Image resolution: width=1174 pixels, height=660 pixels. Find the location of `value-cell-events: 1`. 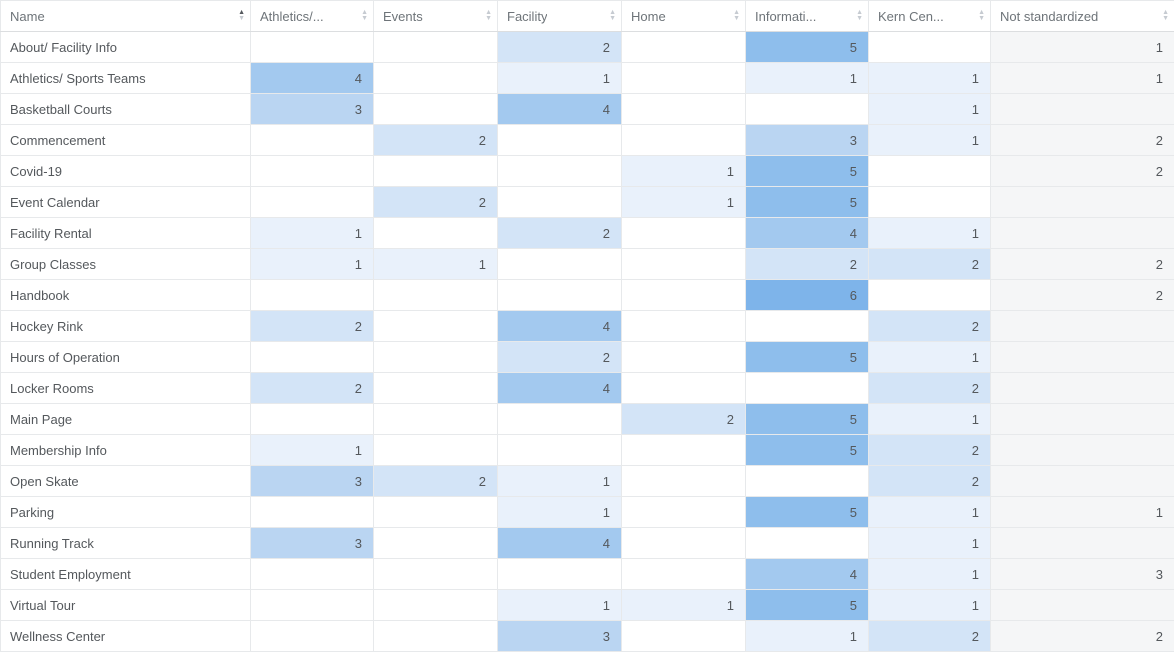

value-cell-events: 1 is located at coordinates (435, 264).